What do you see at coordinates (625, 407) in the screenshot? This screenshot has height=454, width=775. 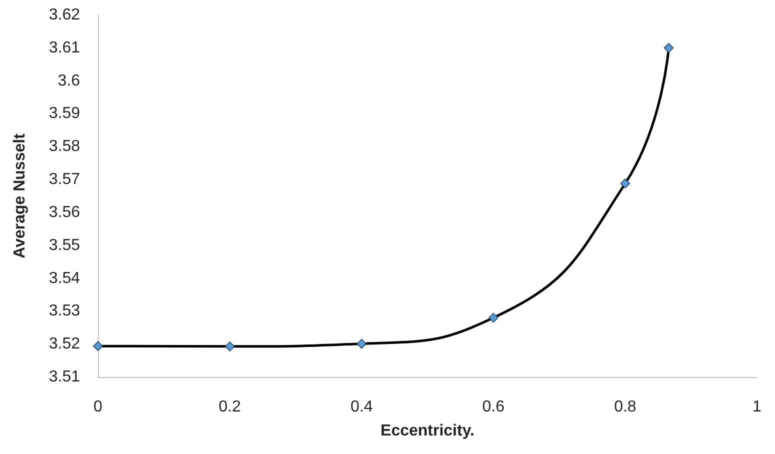 I see `x-tick-label: 0.8` at bounding box center [625, 407].